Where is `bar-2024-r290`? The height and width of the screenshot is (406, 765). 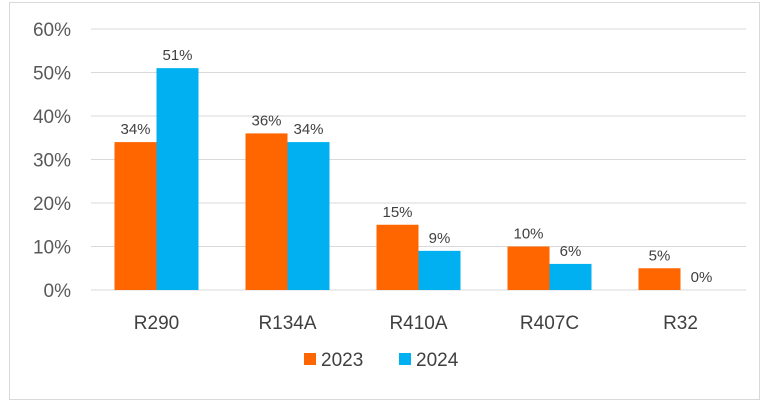 bar-2024-r290 is located at coordinates (177, 179).